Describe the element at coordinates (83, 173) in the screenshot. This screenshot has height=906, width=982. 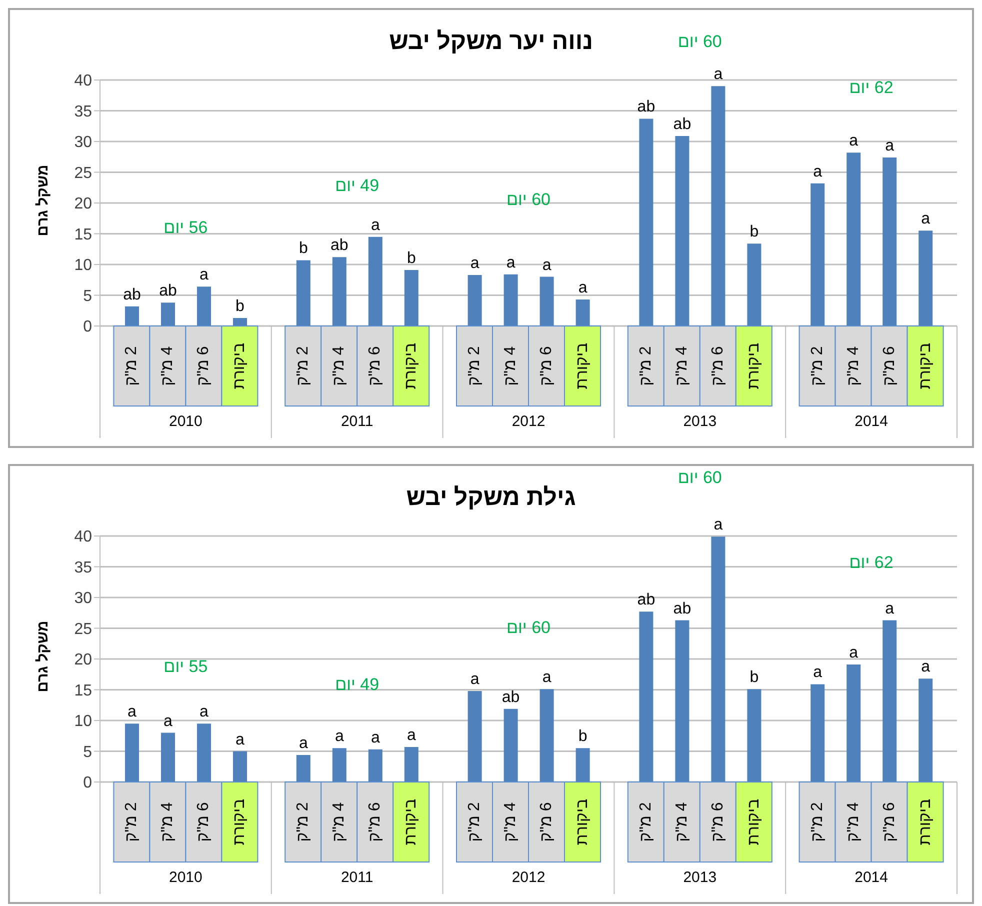
I see `y-tick-label: 25` at that location.